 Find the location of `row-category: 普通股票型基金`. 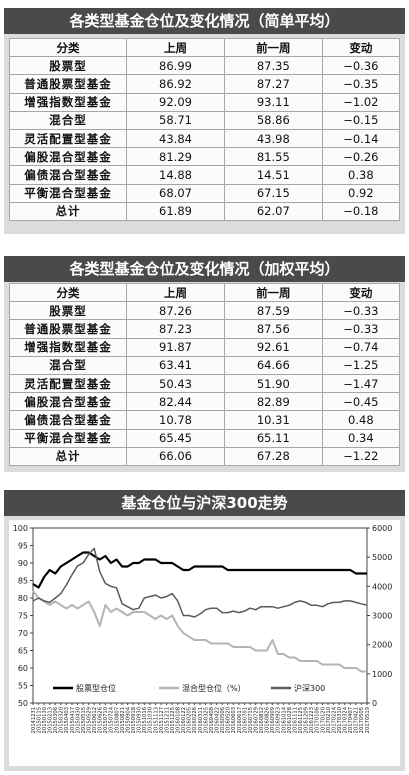

row-category: 普通股票型基金 is located at coordinates (68, 329).